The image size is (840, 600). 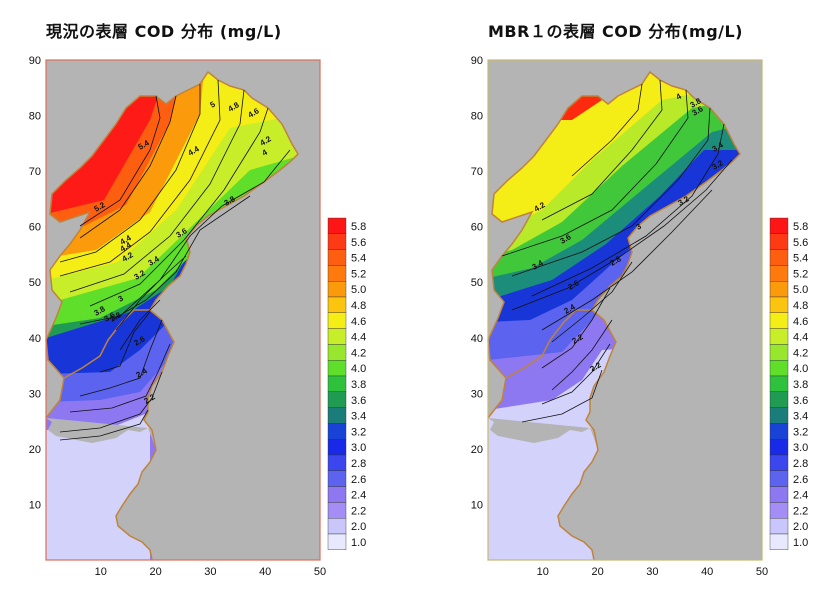 I want to click on legend-label: 2.8, so click(x=358, y=464).